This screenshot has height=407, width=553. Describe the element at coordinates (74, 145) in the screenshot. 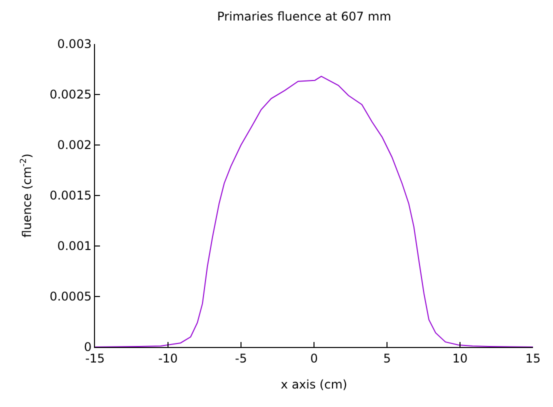

I see `y-tick-label: 0.002` at that location.